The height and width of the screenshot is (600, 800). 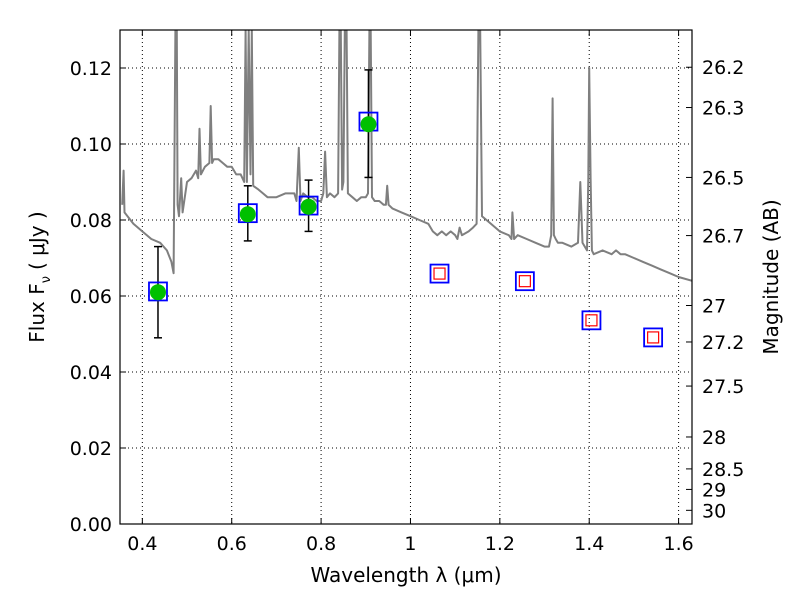 I want to click on mag-tick-label: 28.5, so click(x=723, y=470).